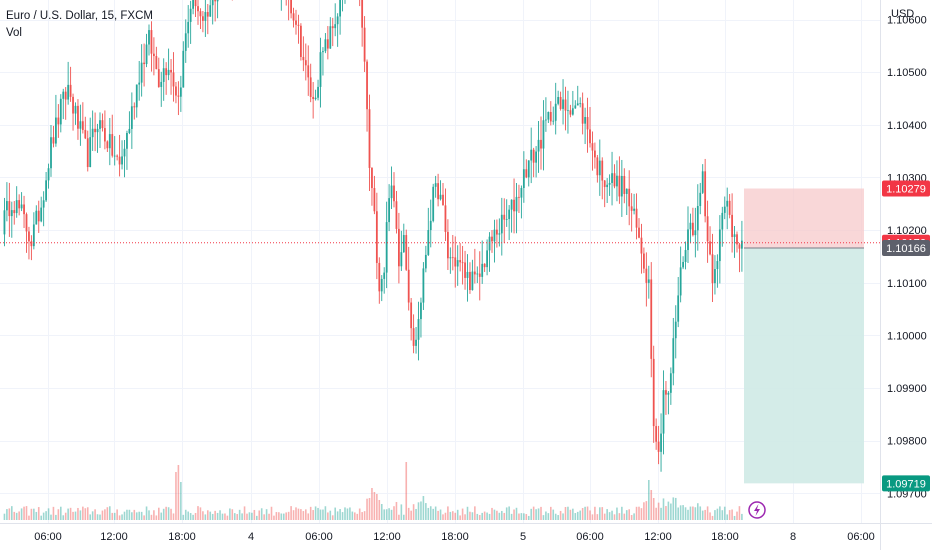 Image resolution: width=932 pixels, height=555 pixels. I want to click on volume-label: Vol, so click(79, 33).